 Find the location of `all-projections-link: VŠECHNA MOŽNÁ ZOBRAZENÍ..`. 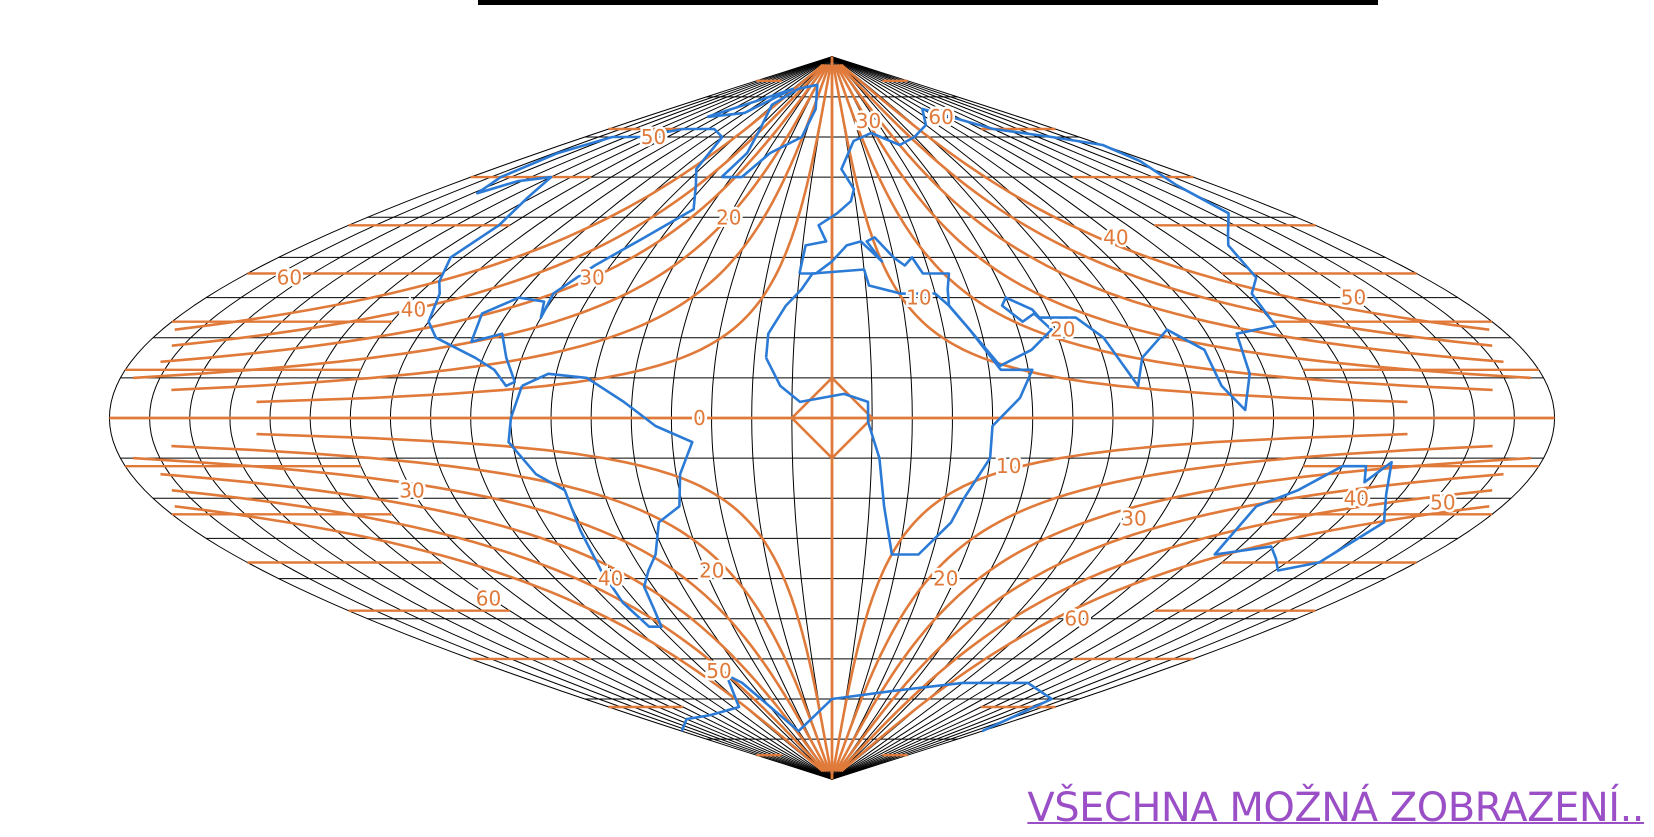

all-projections-link: VŠECHNA MOŽNÁ ZOBRAZENÍ.. is located at coordinates (1335, 808).